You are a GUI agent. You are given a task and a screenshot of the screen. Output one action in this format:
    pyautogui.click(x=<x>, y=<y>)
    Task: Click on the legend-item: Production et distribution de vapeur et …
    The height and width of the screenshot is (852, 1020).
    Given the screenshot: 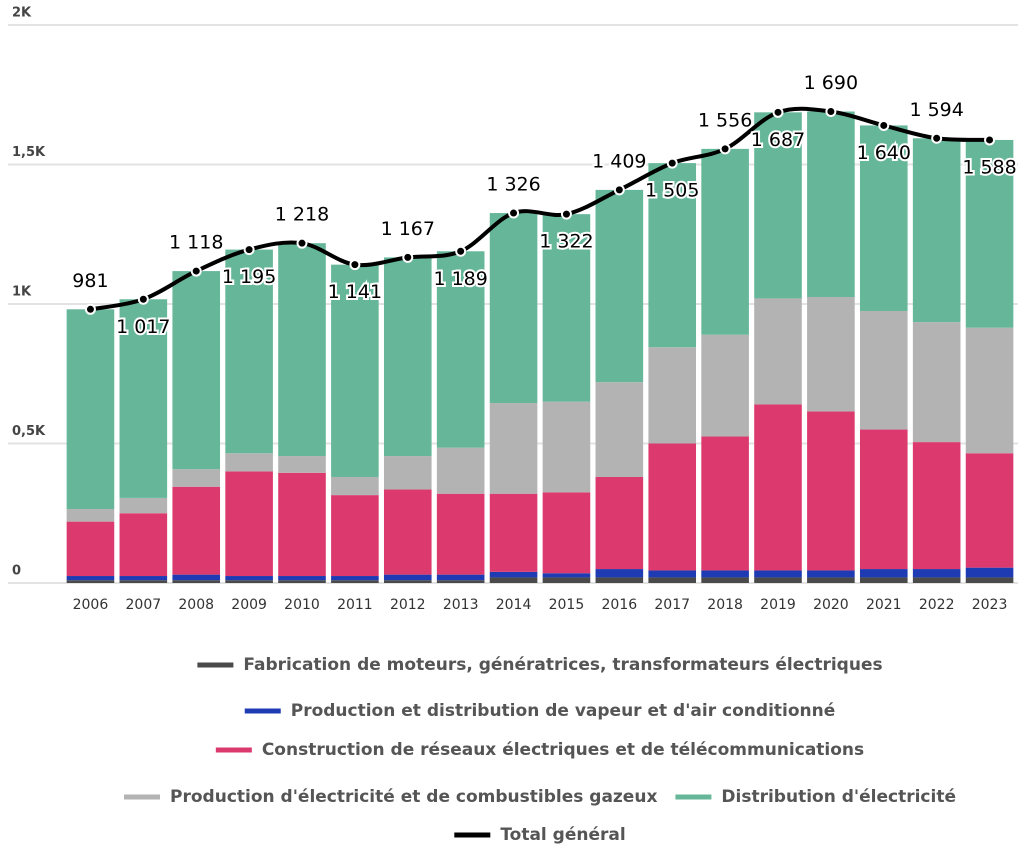 What is the action you would take?
    pyautogui.click(x=539, y=711)
    